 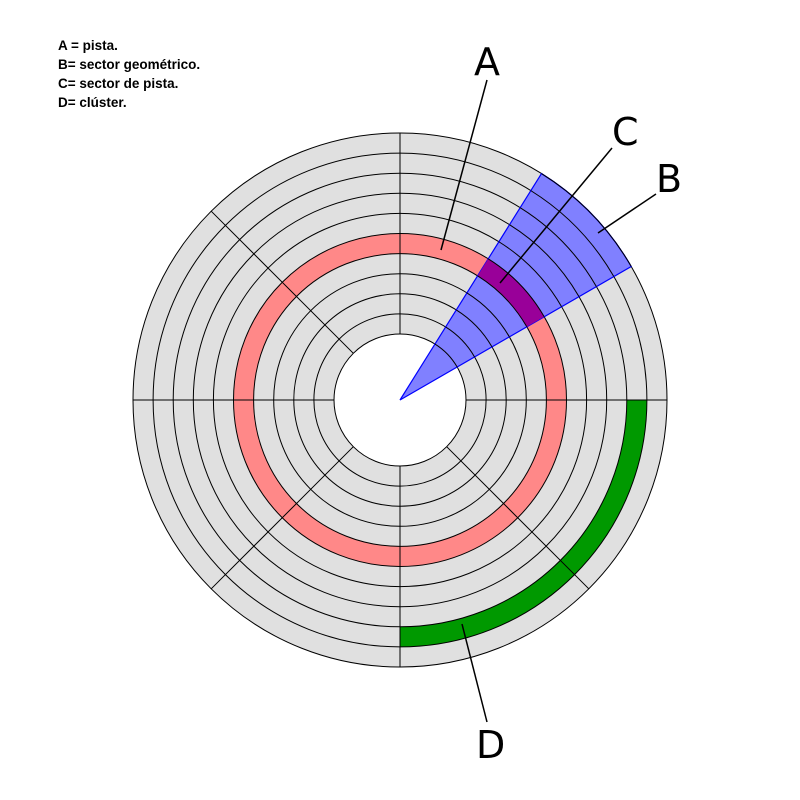 I want to click on callout-label-b: B, so click(x=669, y=179).